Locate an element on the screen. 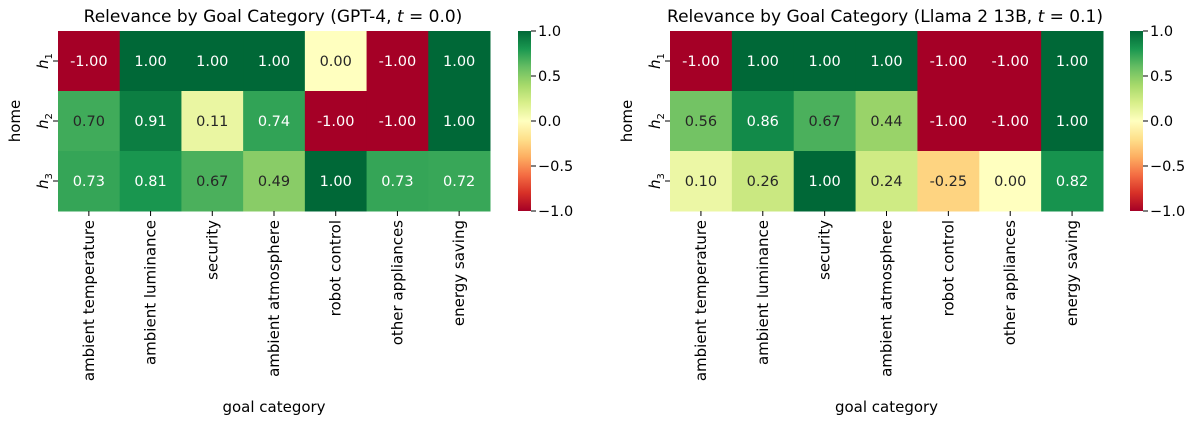 The height and width of the screenshot is (422, 1195). cell-value-label: 0.70 is located at coordinates (89, 122).